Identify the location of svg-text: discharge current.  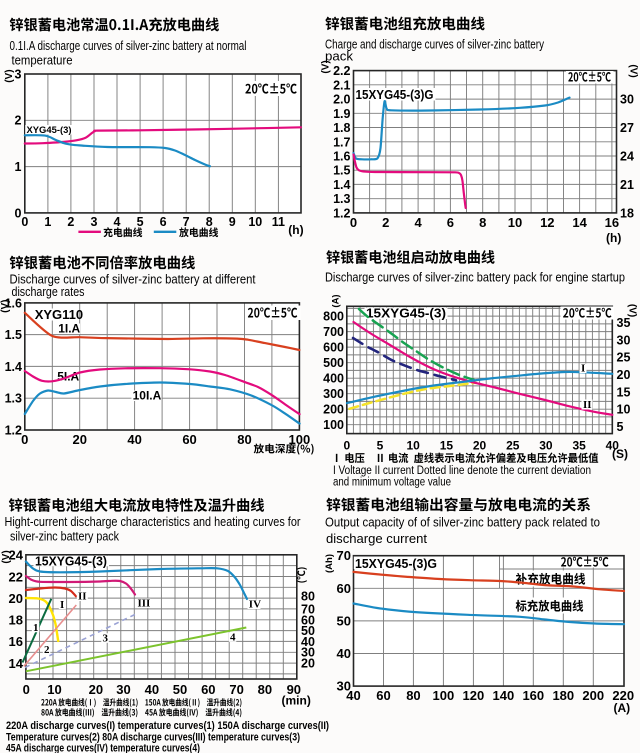
(376, 538).